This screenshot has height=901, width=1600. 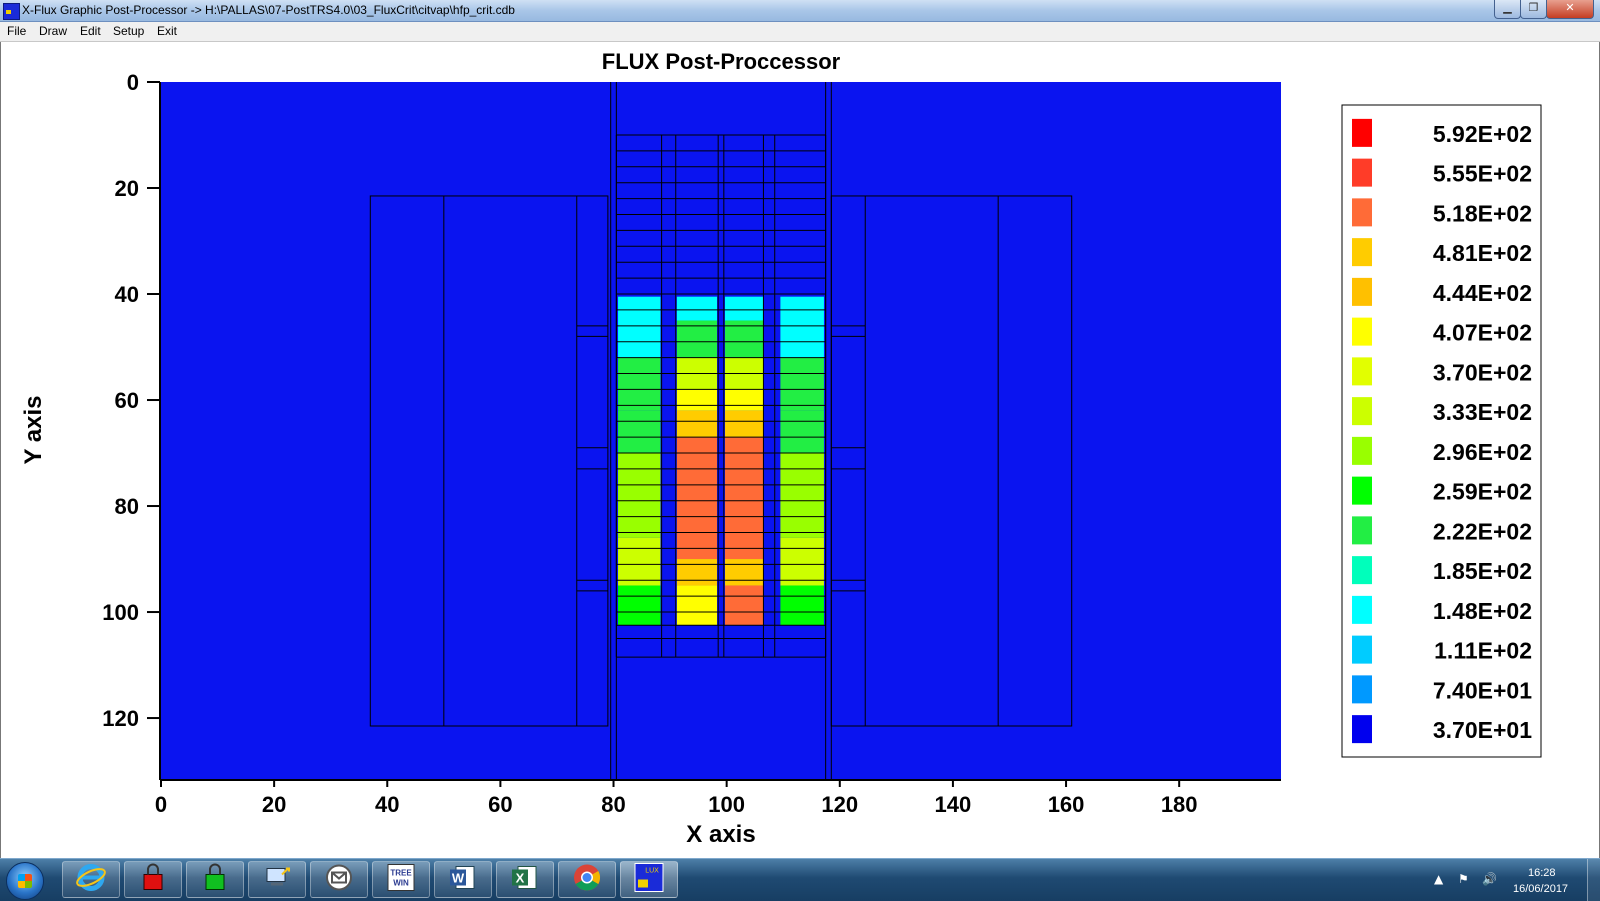 I want to click on clock-date: 16/06/2017, so click(x=1541, y=889).